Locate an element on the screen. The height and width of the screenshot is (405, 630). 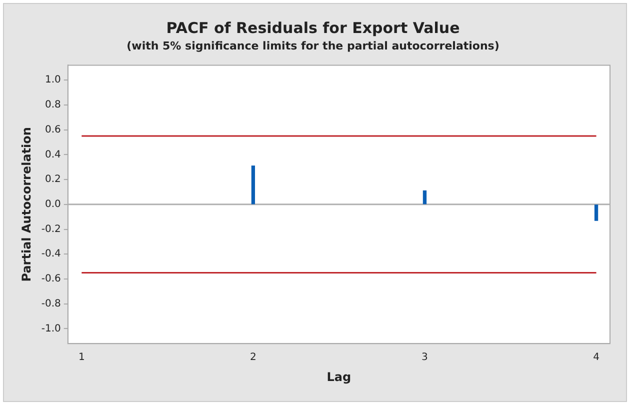
x-tick-label: 1 is located at coordinates (81, 358).